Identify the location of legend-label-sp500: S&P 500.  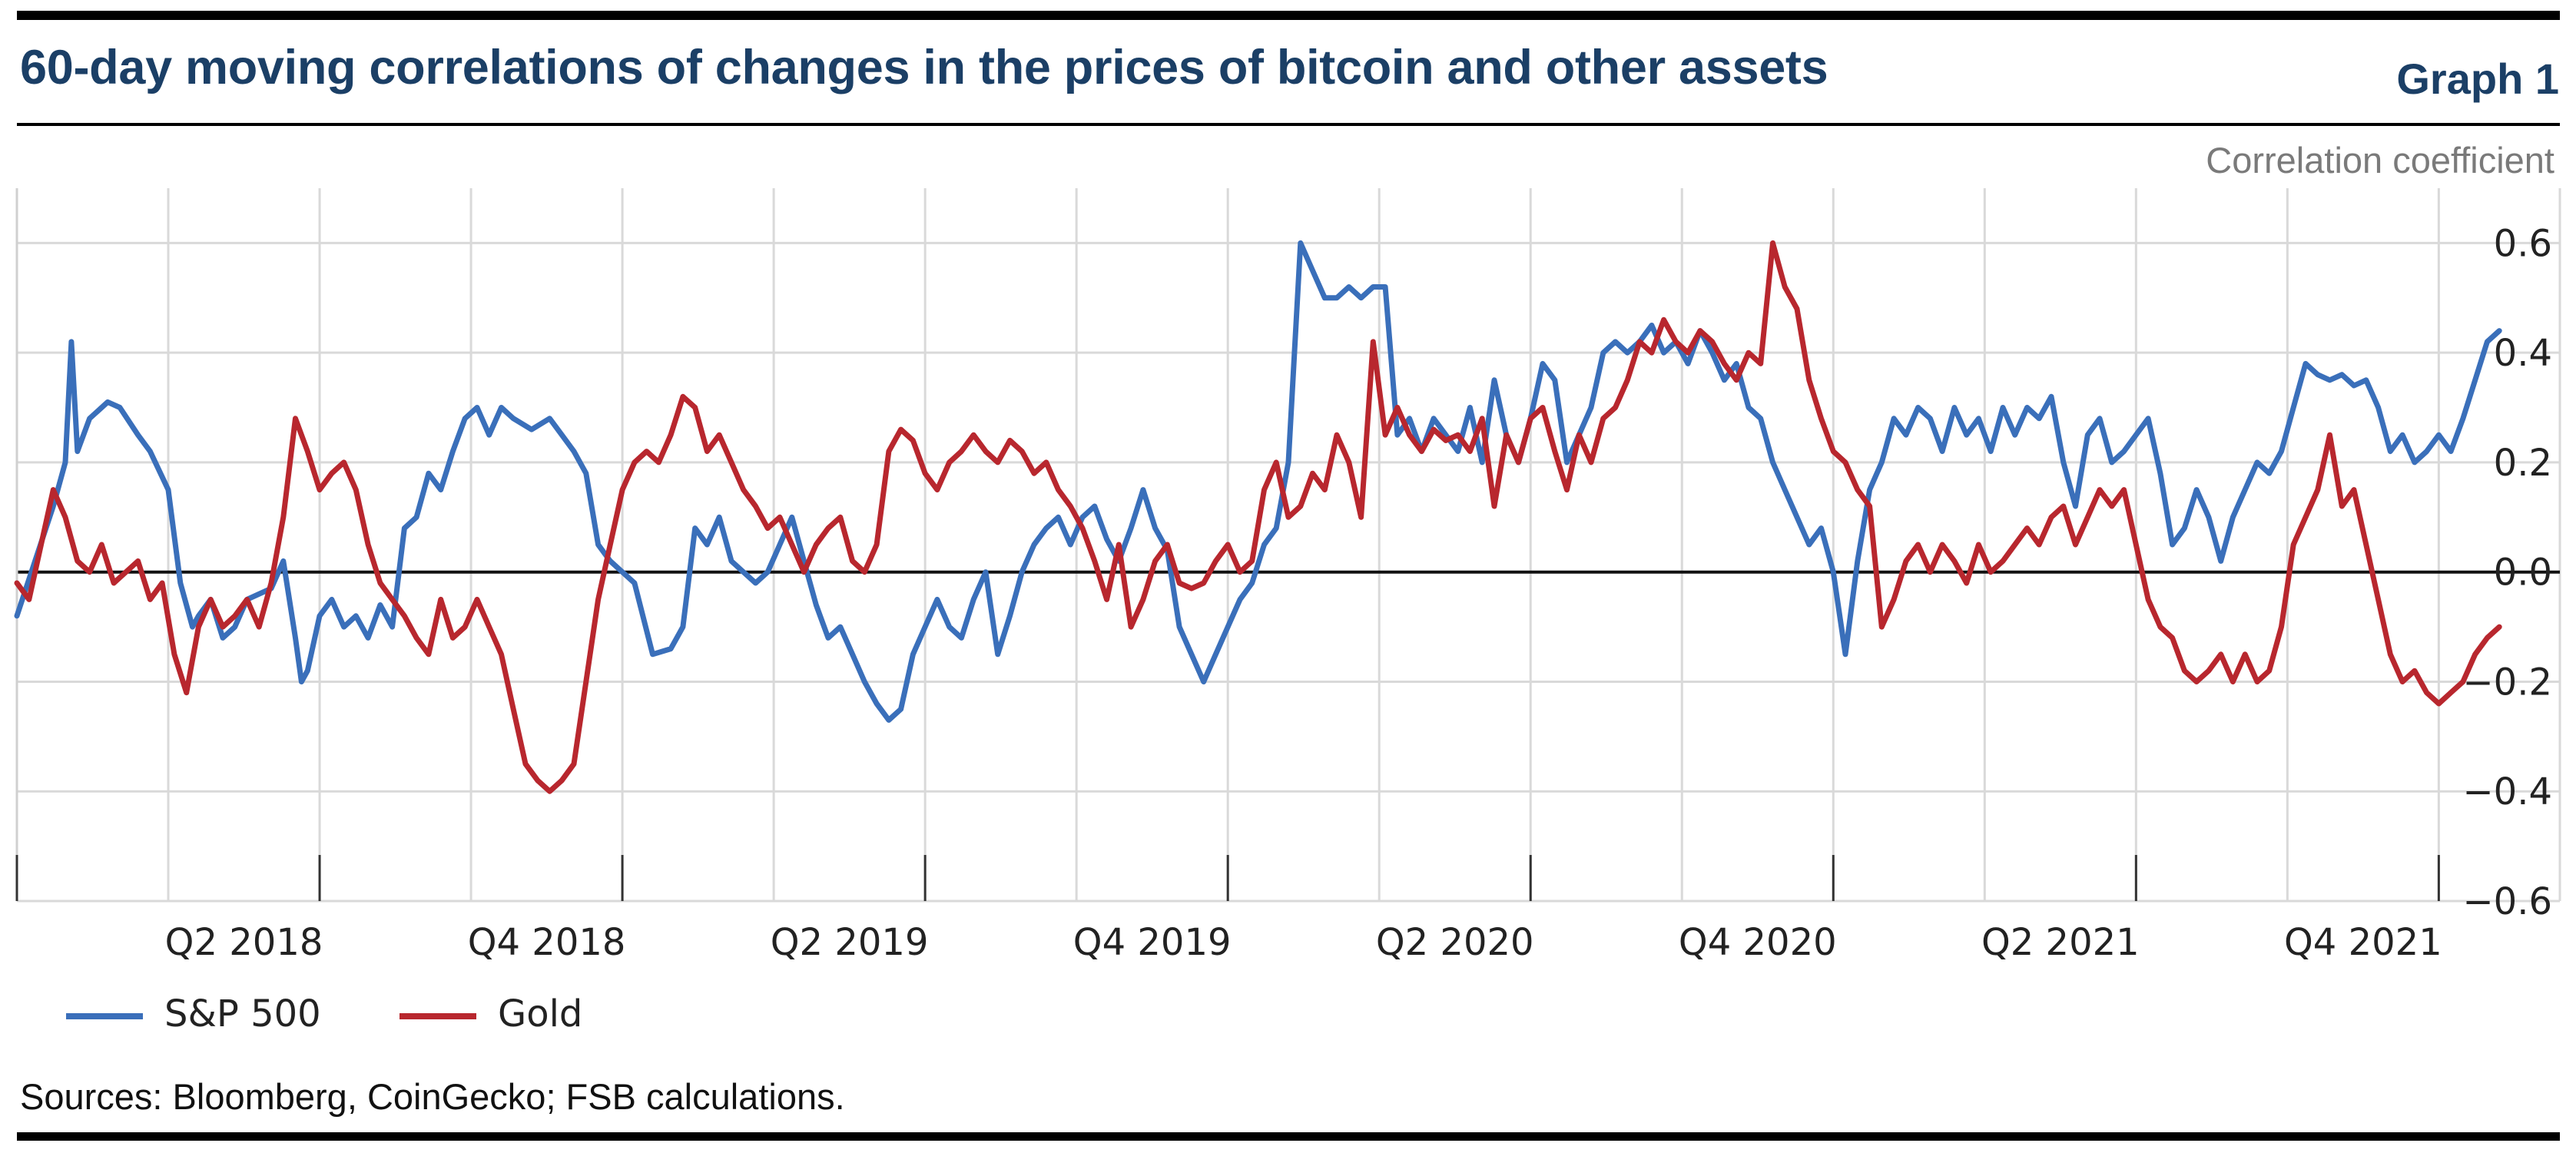
(242, 1014).